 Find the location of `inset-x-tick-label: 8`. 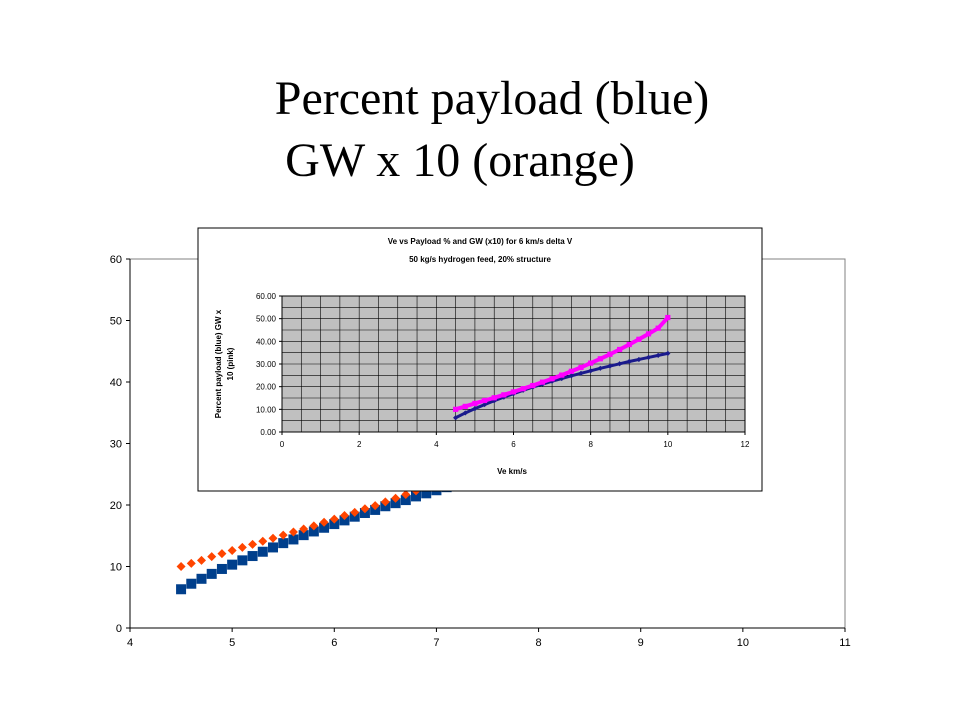

inset-x-tick-label: 8 is located at coordinates (590, 444).